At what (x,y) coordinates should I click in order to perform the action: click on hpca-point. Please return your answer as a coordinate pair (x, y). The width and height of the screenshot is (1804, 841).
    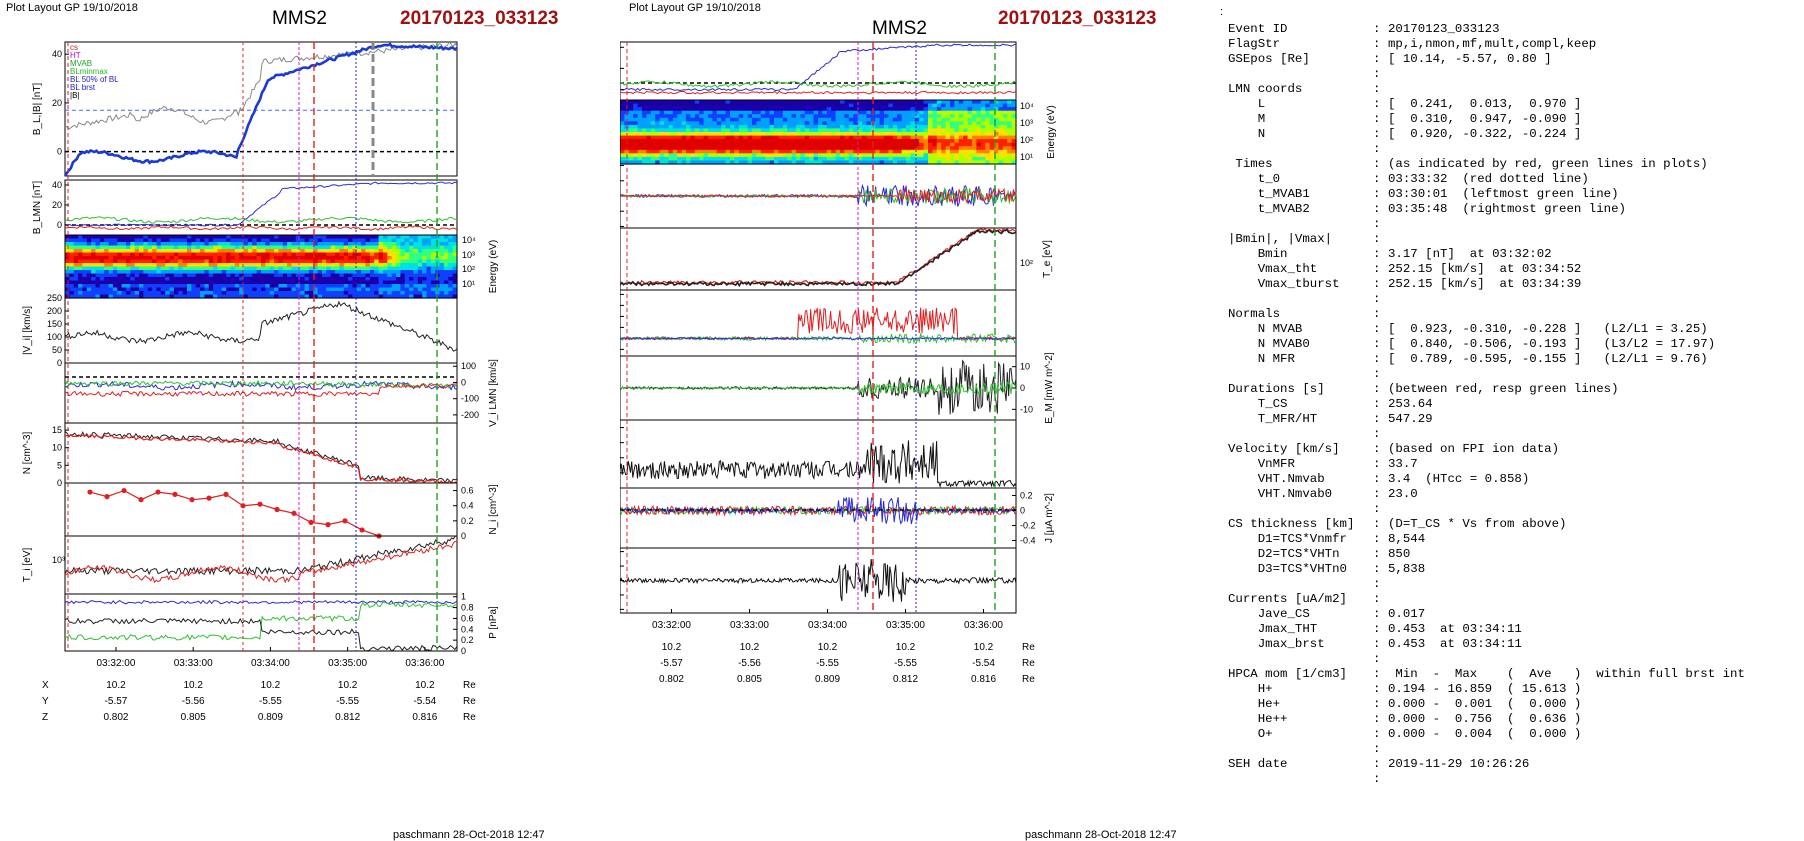
    Looking at the image, I should click on (90, 492).